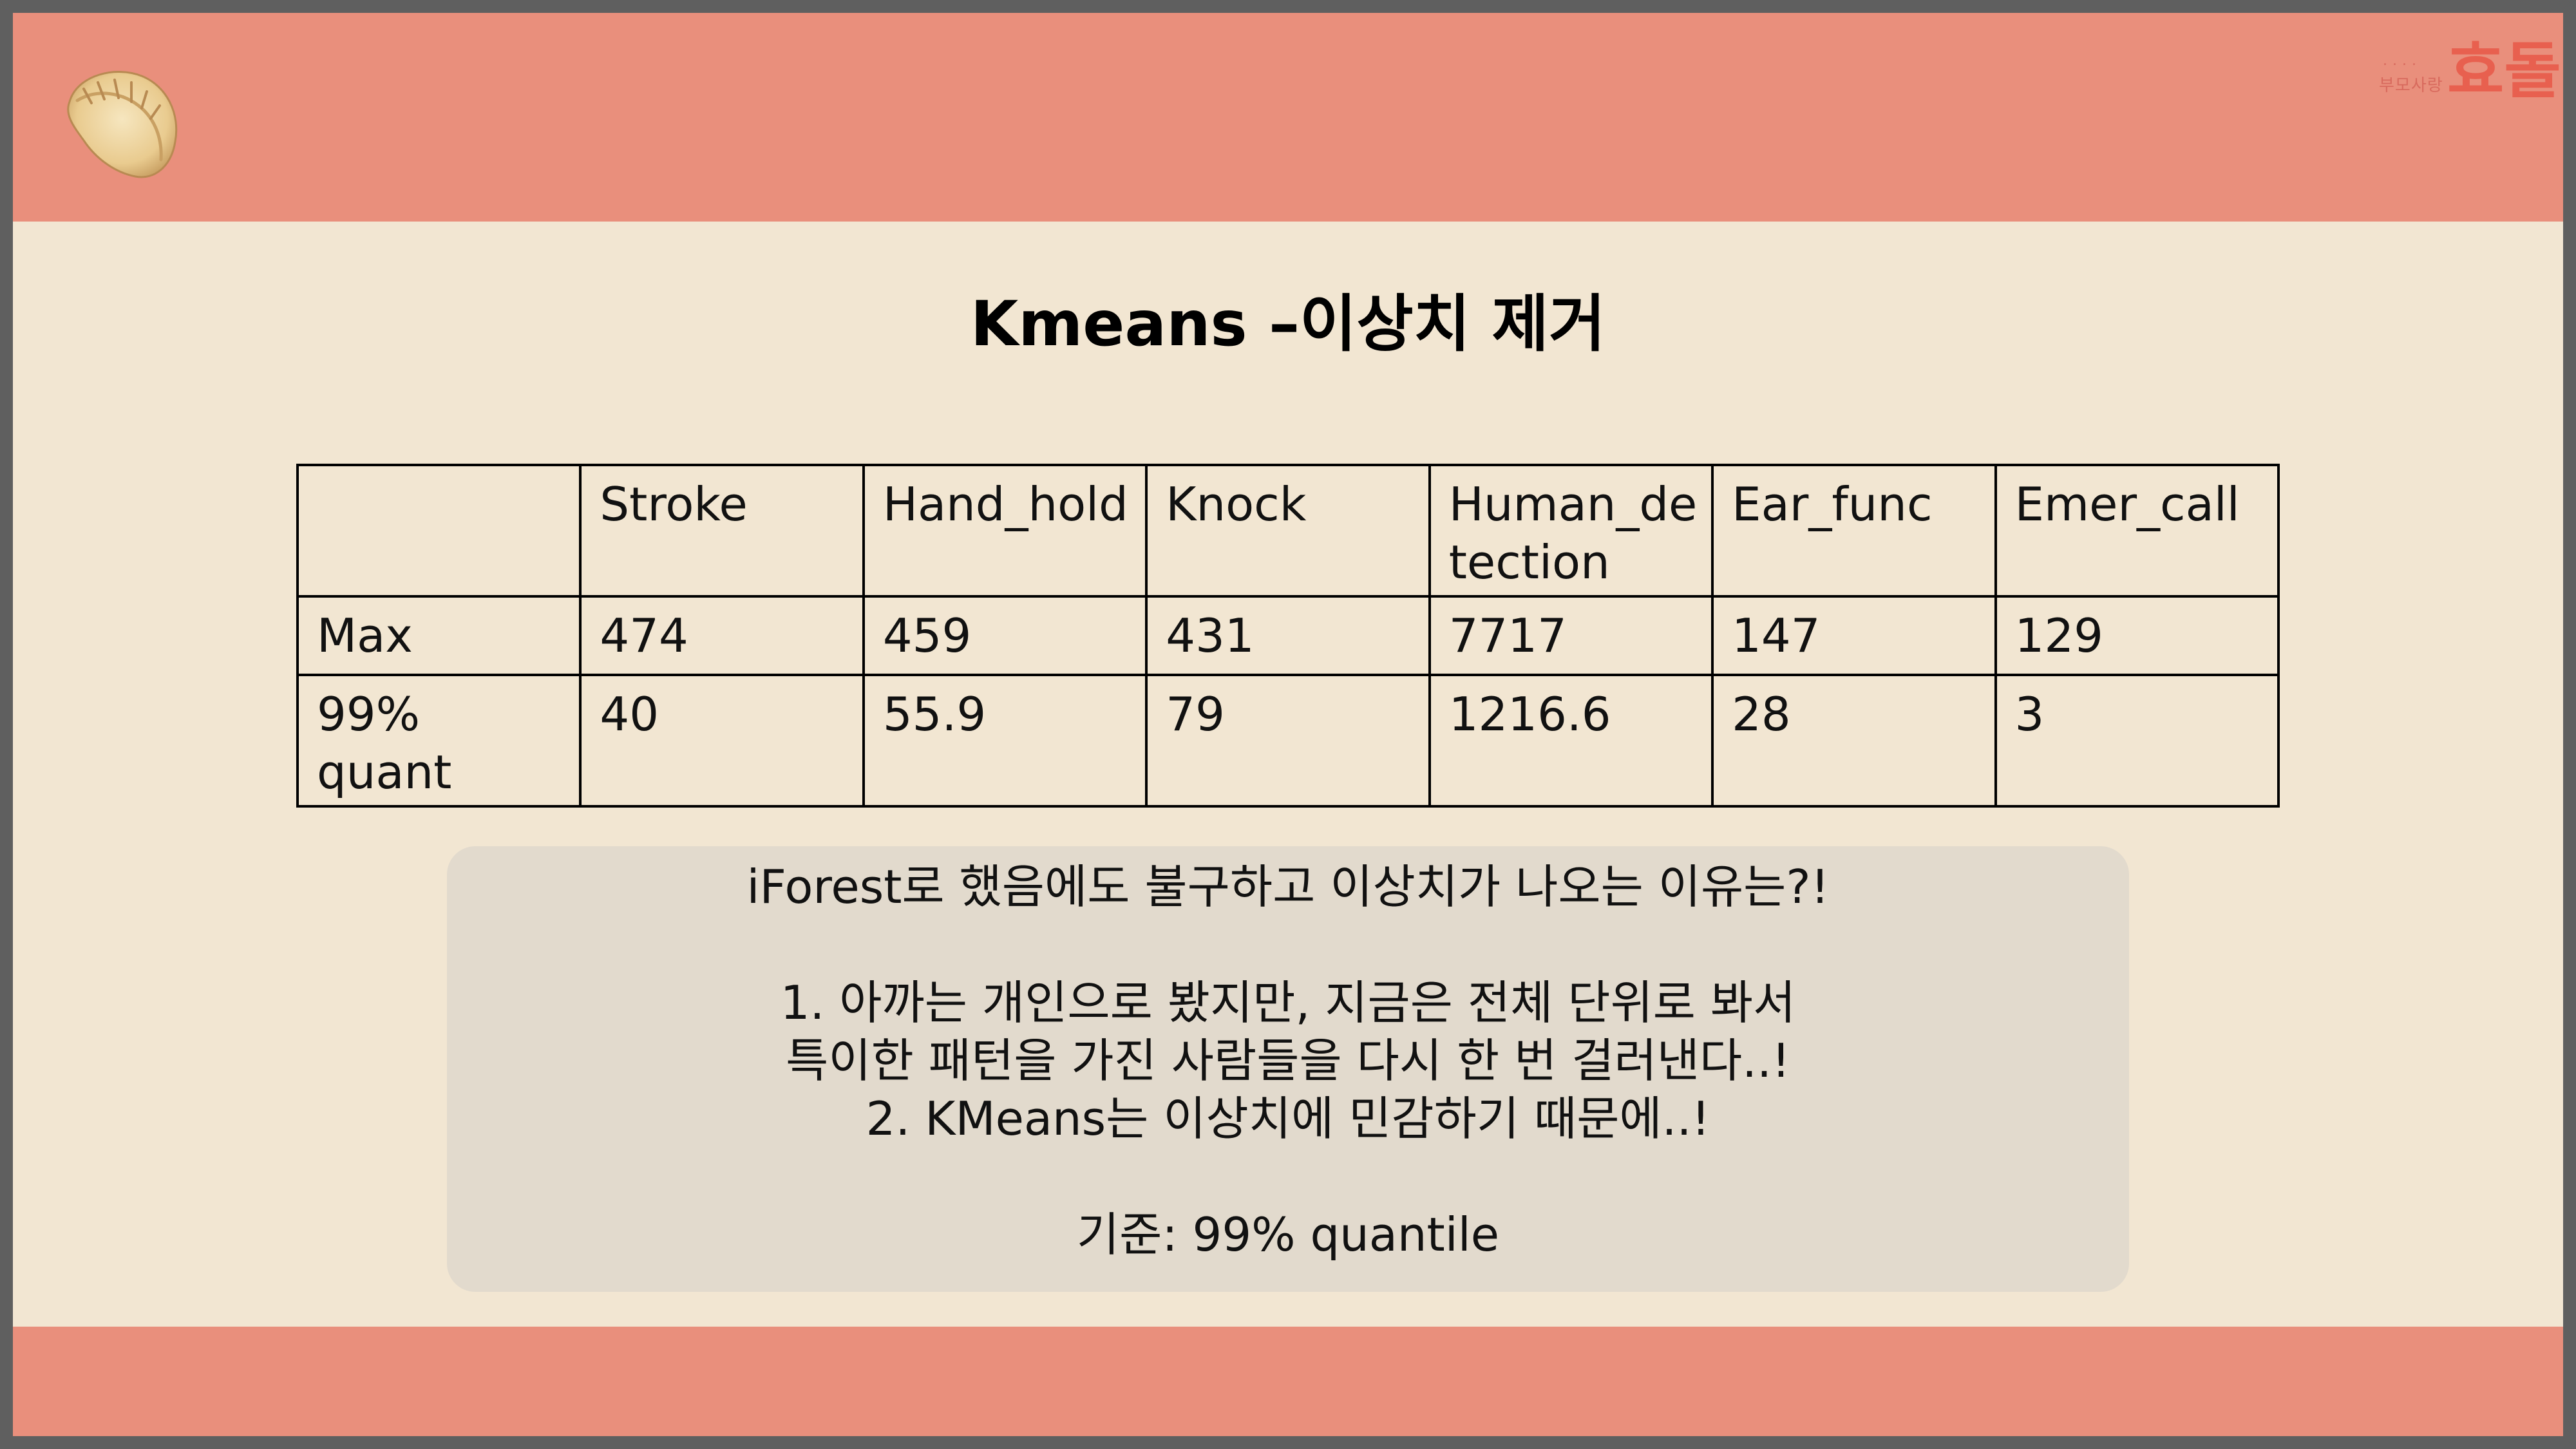  I want to click on table-cell: 79, so click(1288, 741).